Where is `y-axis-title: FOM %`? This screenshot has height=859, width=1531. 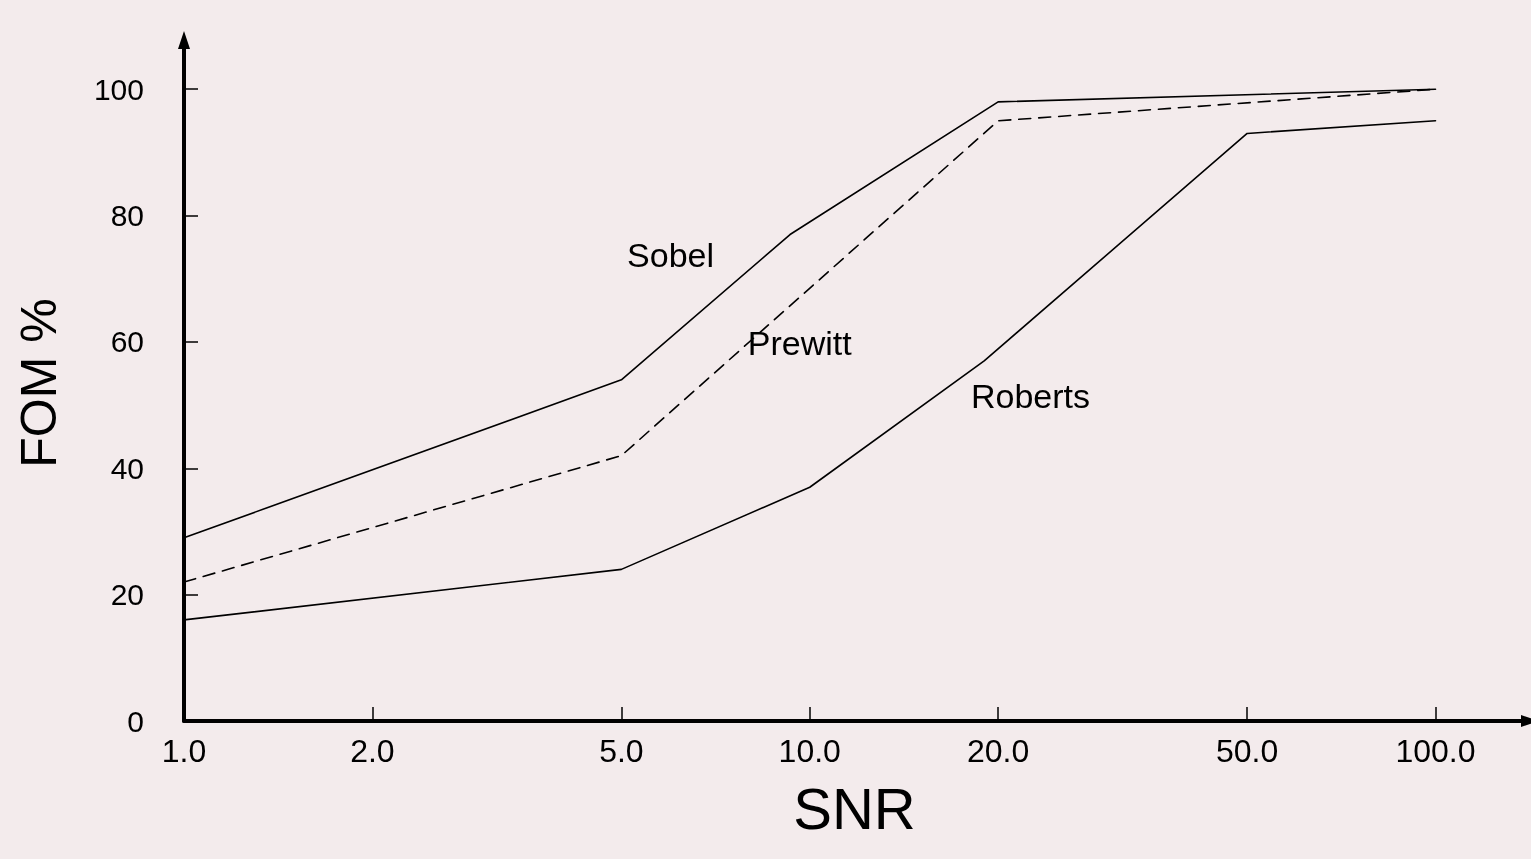
y-axis-title: FOM % is located at coordinates (39, 383).